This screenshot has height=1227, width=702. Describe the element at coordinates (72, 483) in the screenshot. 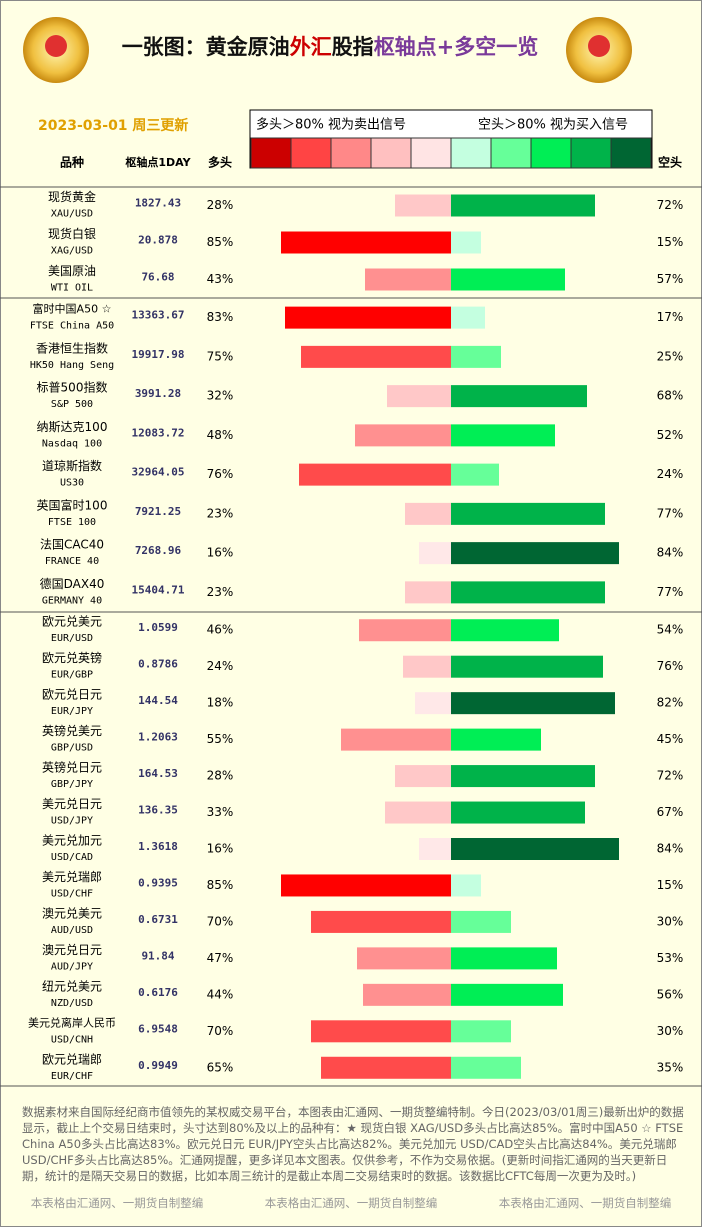

I see `code: US30` at that location.